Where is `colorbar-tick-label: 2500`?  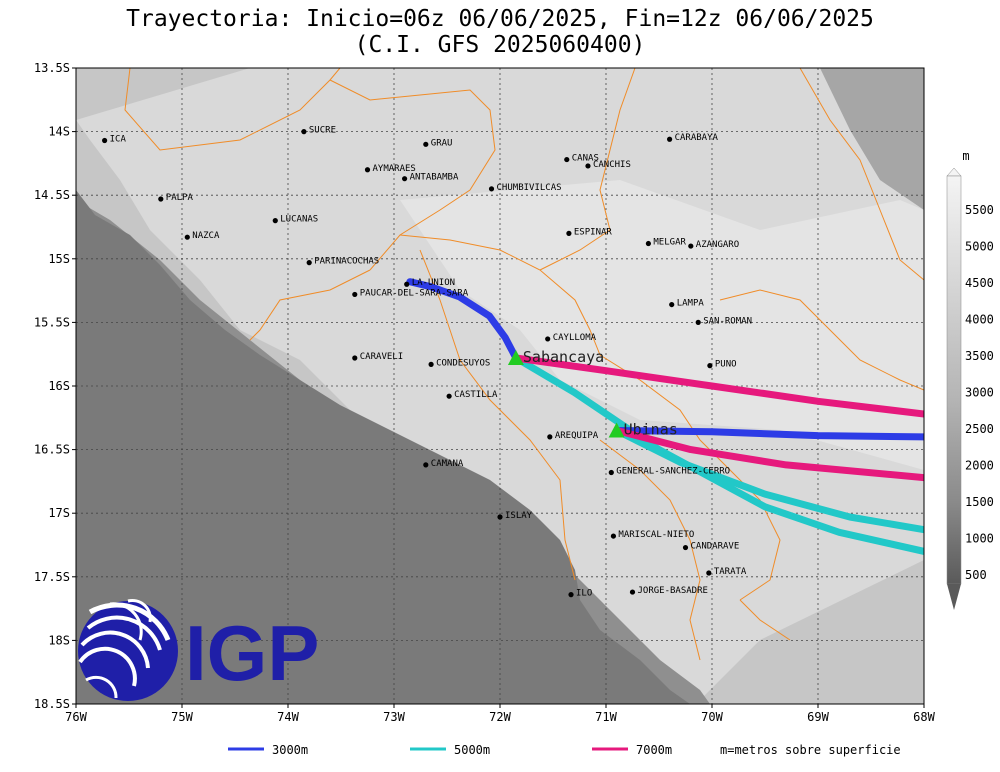 colorbar-tick-label: 2500 is located at coordinates (979, 429).